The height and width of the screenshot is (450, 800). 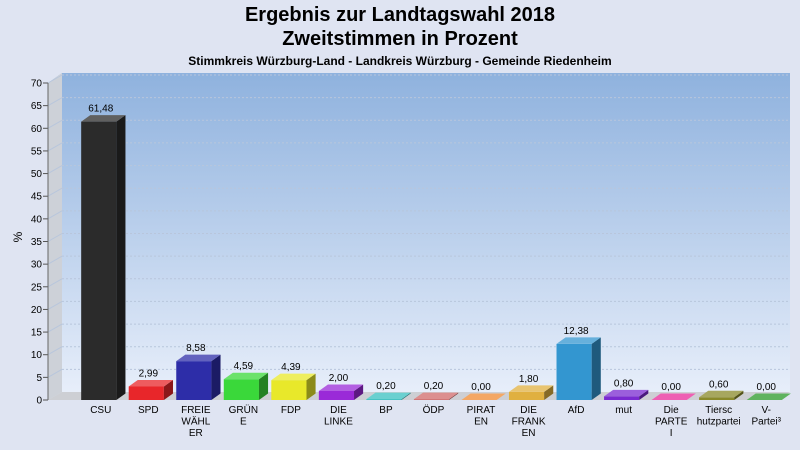 What do you see at coordinates (37, 84) in the screenshot?
I see `y-tick-label: 70` at bounding box center [37, 84].